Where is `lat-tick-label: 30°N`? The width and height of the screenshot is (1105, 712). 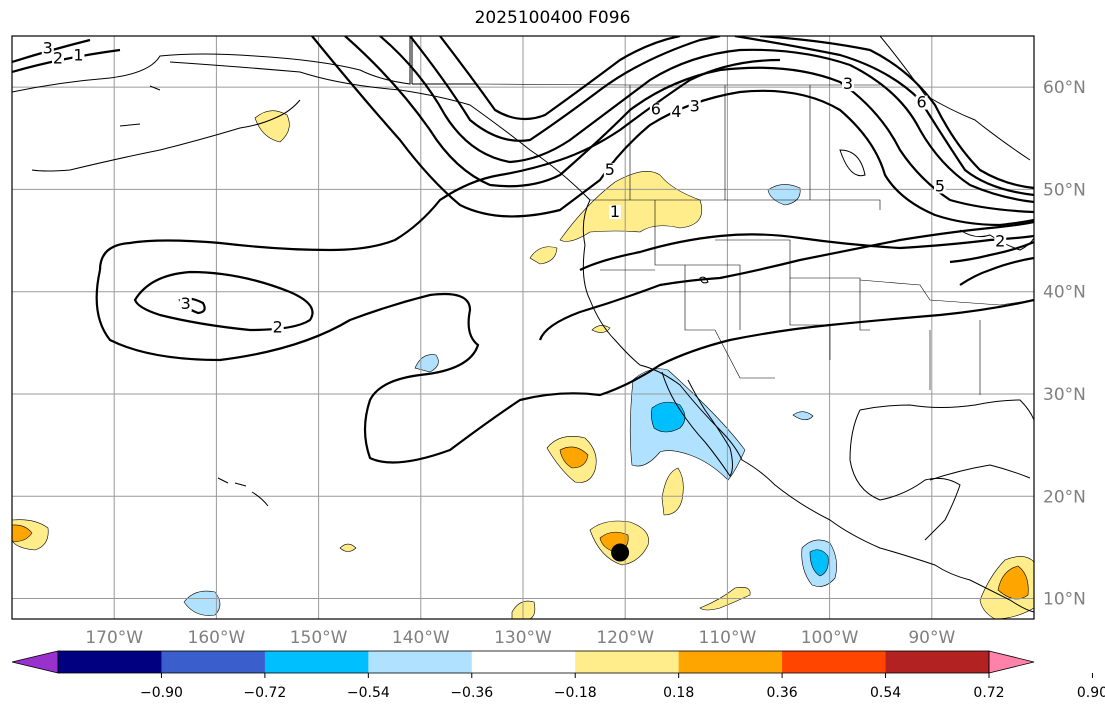
lat-tick-label: 30°N is located at coordinates (1064, 395).